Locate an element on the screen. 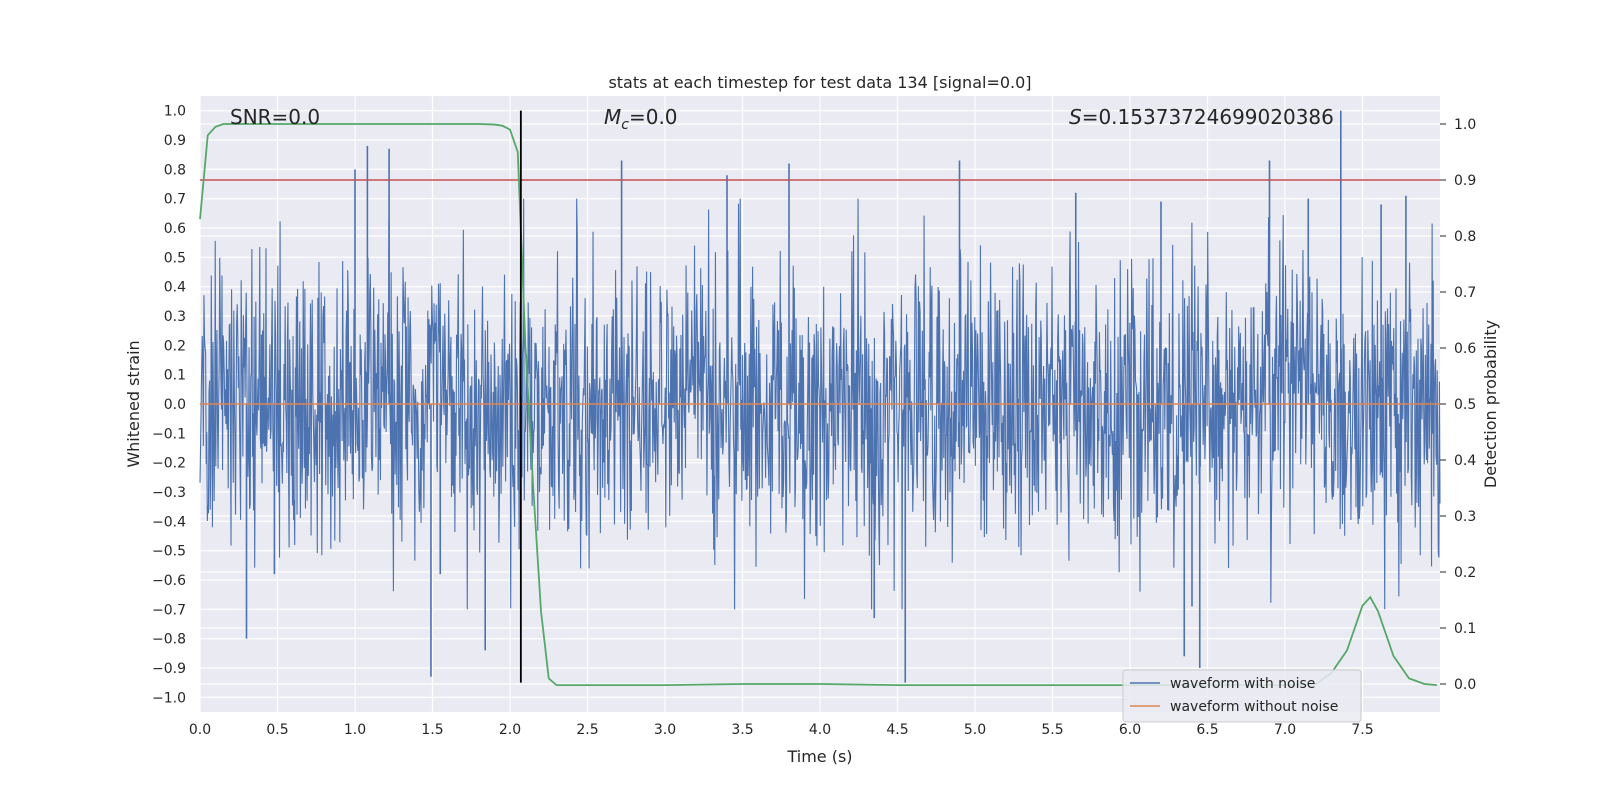 This screenshot has width=1600, height=800. y-axis-label: Whitened strain is located at coordinates (133, 403).